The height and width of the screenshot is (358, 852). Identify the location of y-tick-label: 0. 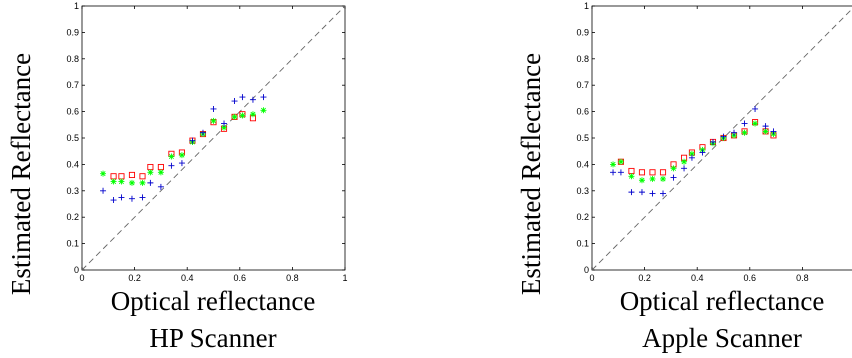
(76, 270).